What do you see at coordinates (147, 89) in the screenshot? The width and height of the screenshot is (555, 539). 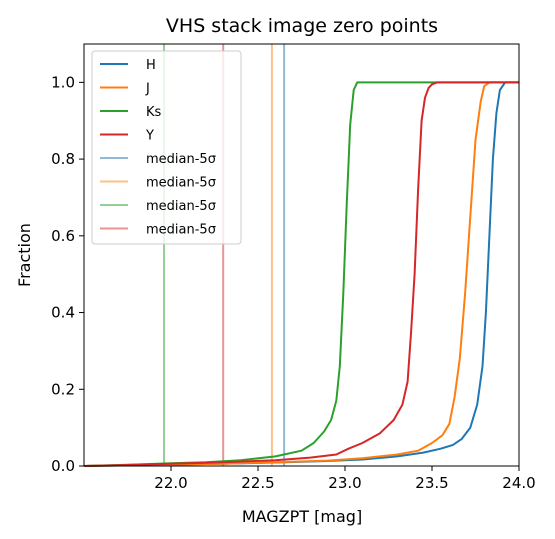 I see `legend-label: J` at bounding box center [147, 89].